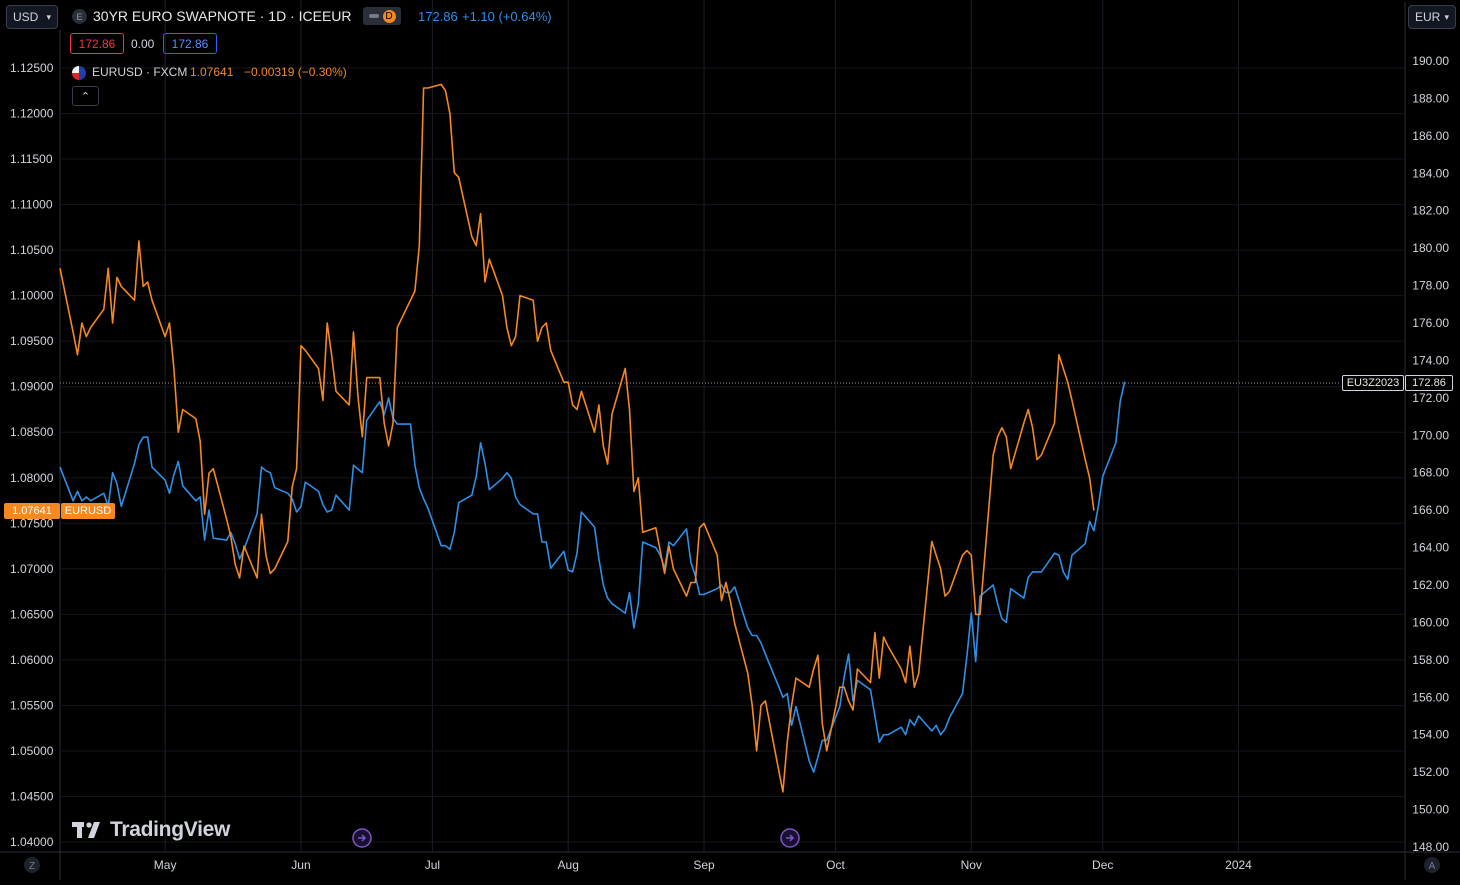  Describe the element at coordinates (1430, 622) in the screenshot. I see `right-tick-label: 160.00` at that location.